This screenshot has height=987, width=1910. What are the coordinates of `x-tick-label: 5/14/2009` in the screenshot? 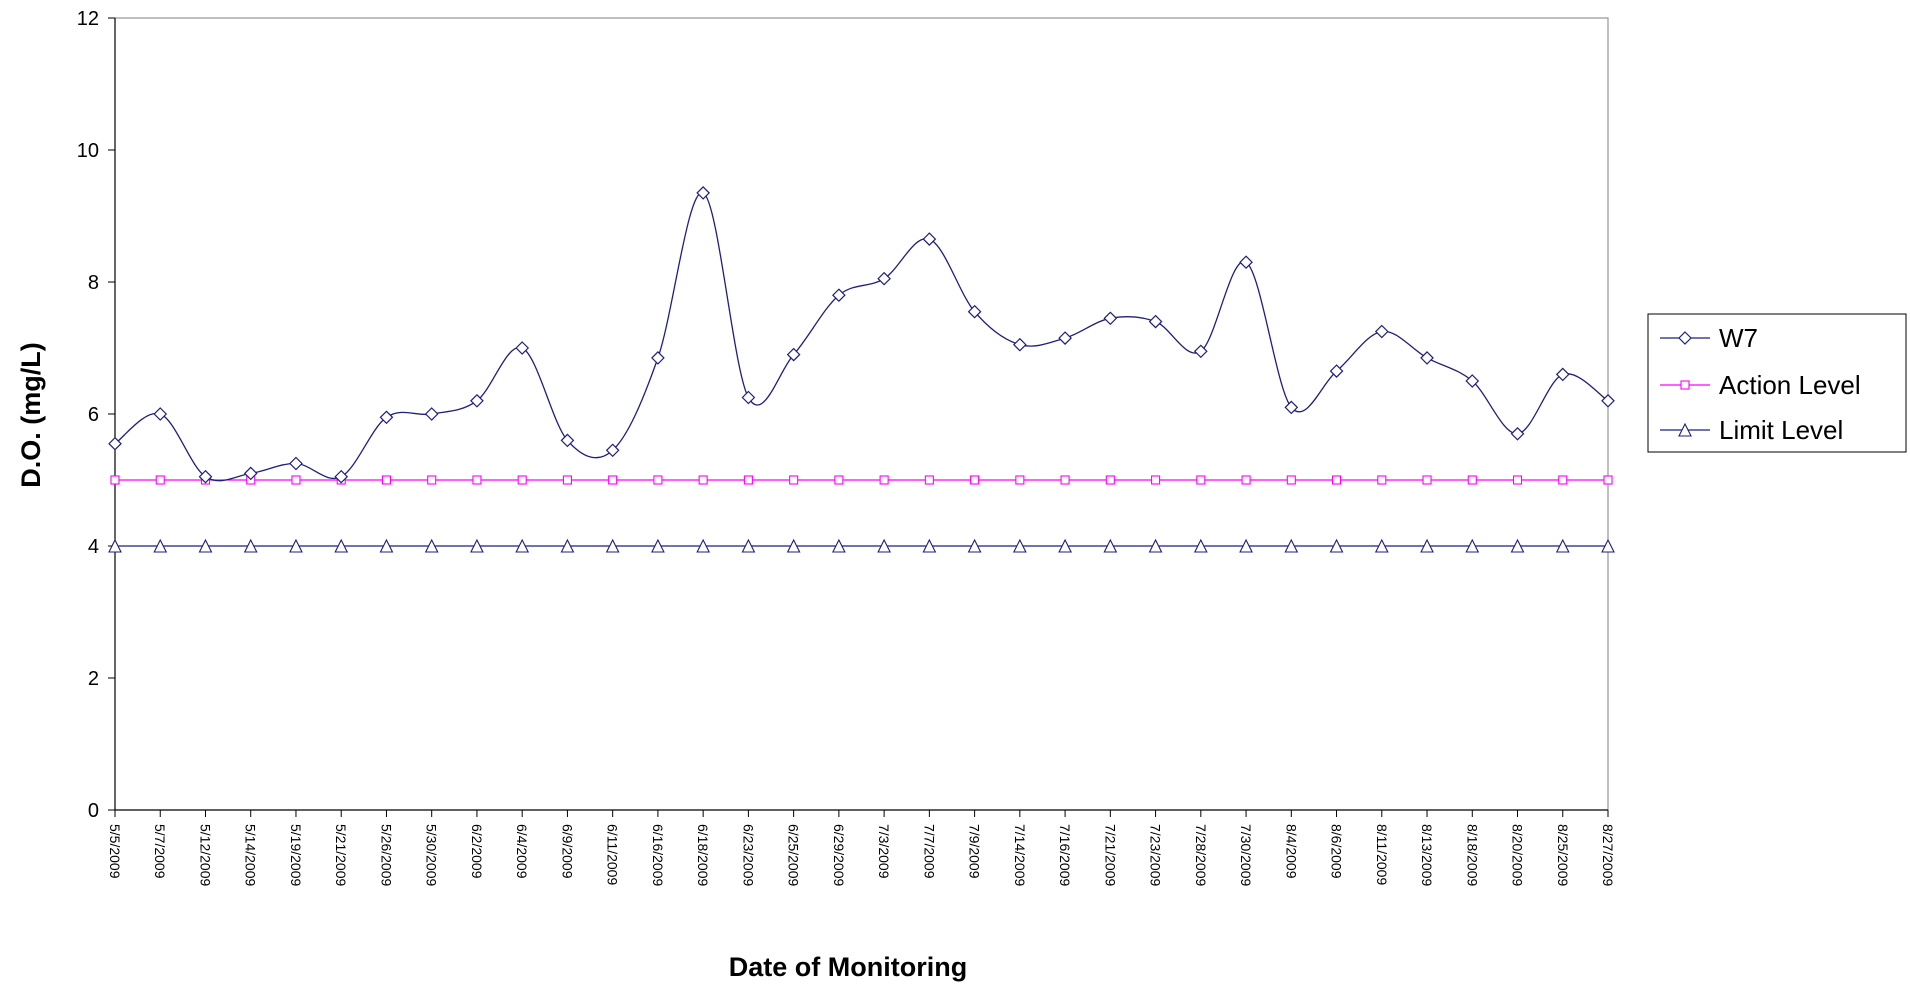 It's located at (251, 855).